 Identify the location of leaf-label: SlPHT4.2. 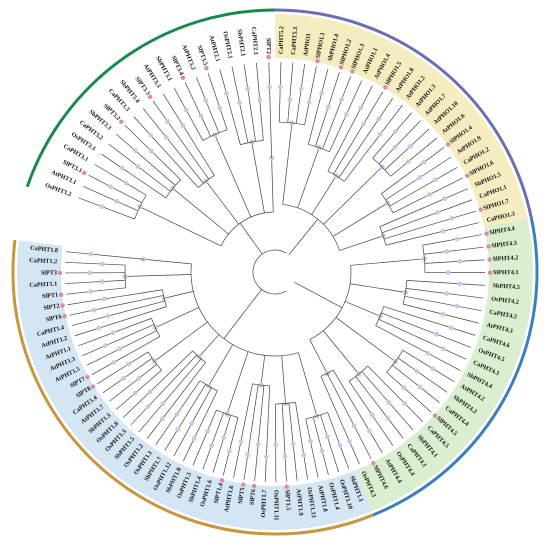
(505, 258).